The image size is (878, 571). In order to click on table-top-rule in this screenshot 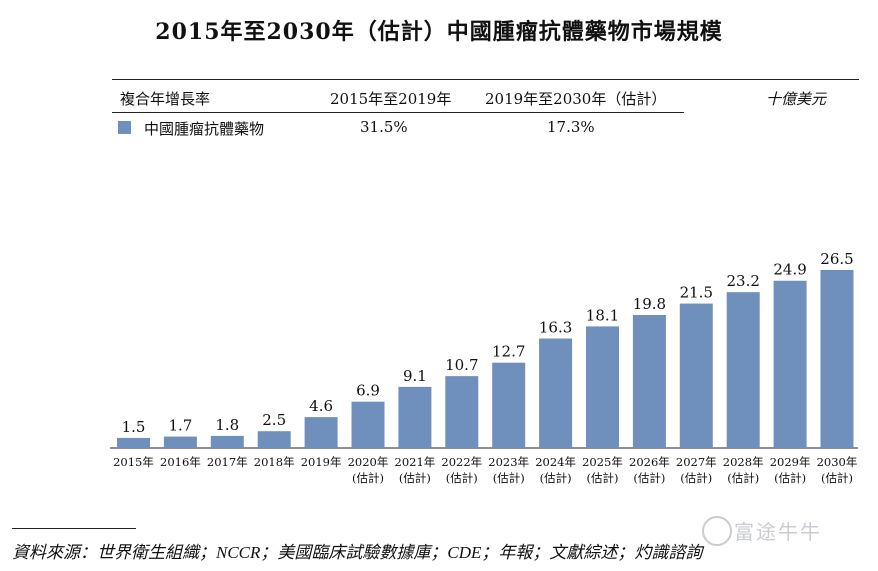, I will do `click(485, 79)`.